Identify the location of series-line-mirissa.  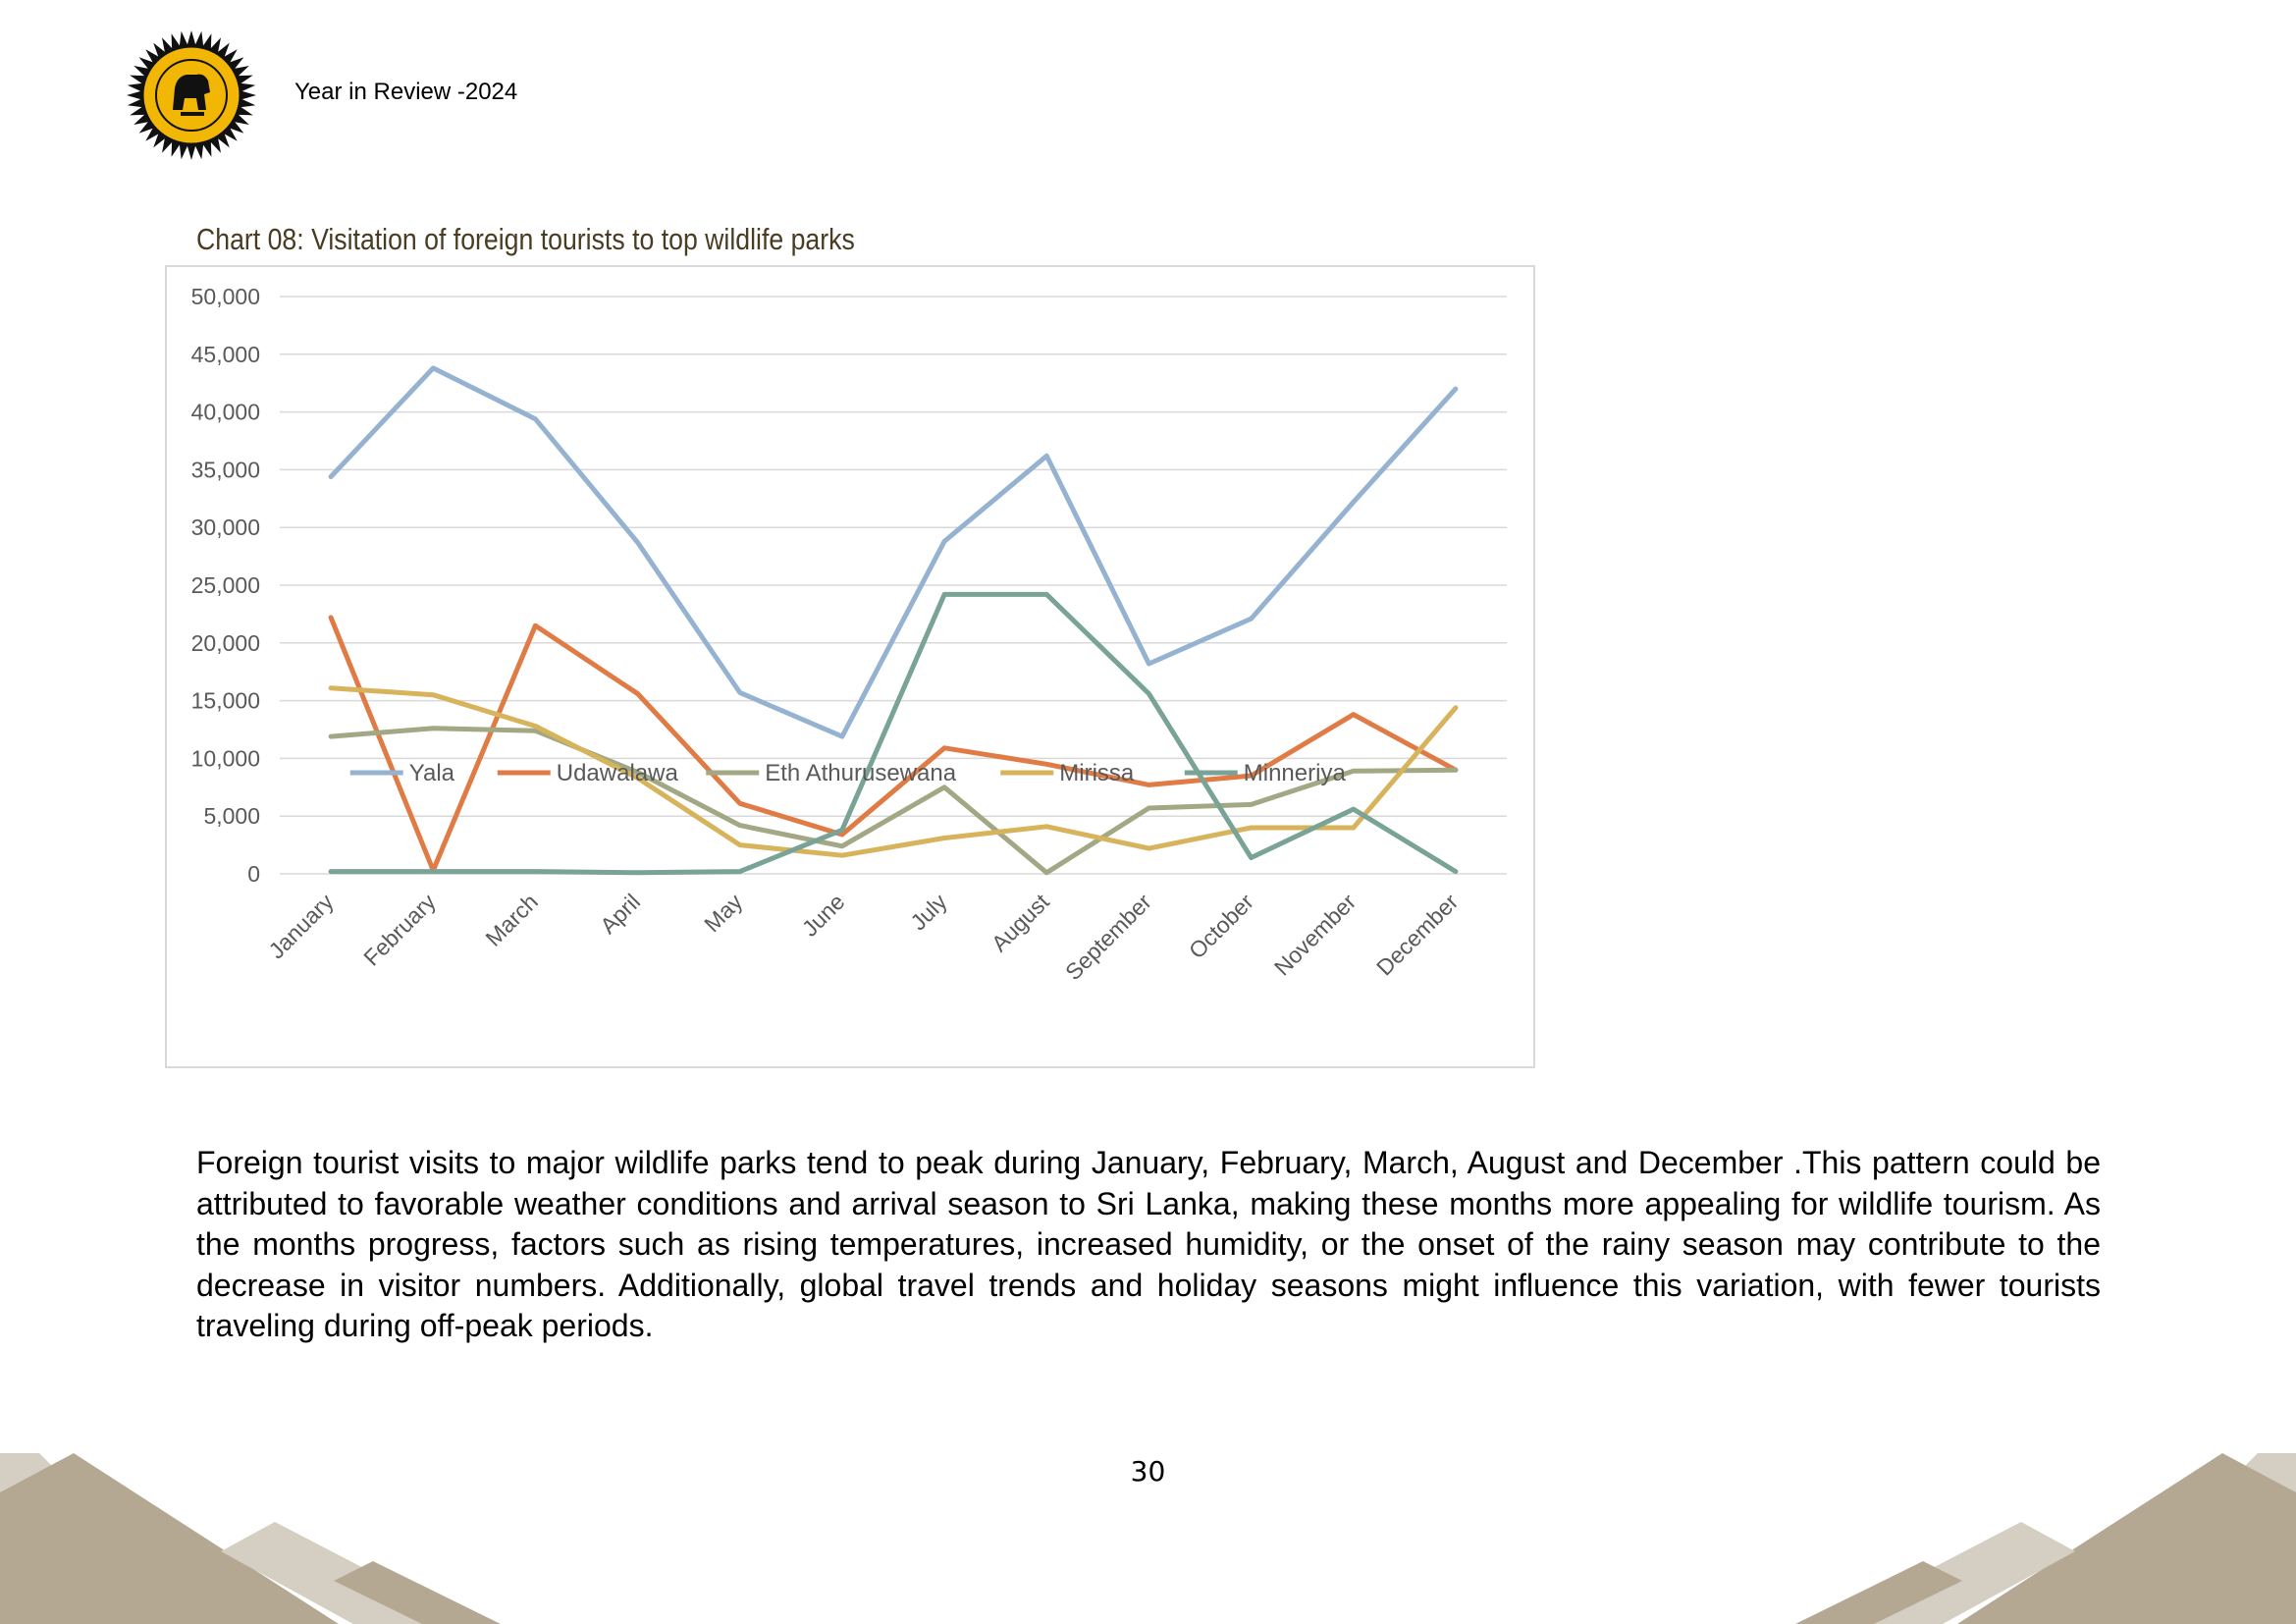
(893, 771).